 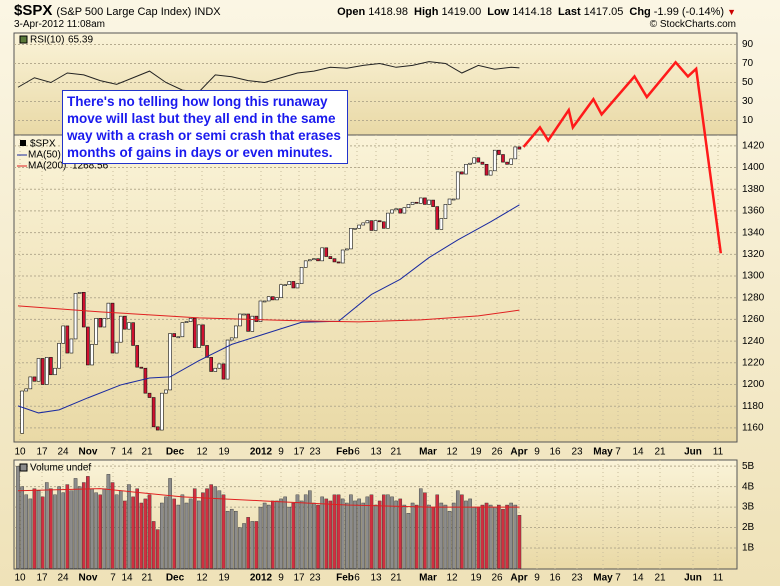 I want to click on x-tick-label: Mar, so click(x=428, y=452).